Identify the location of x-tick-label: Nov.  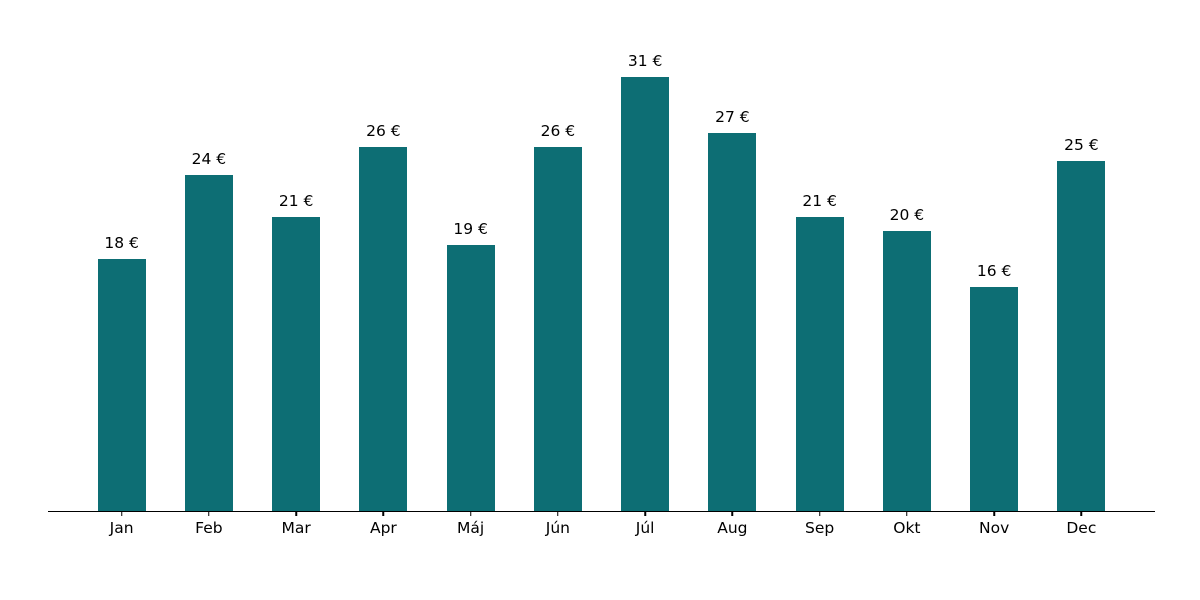
(994, 528).